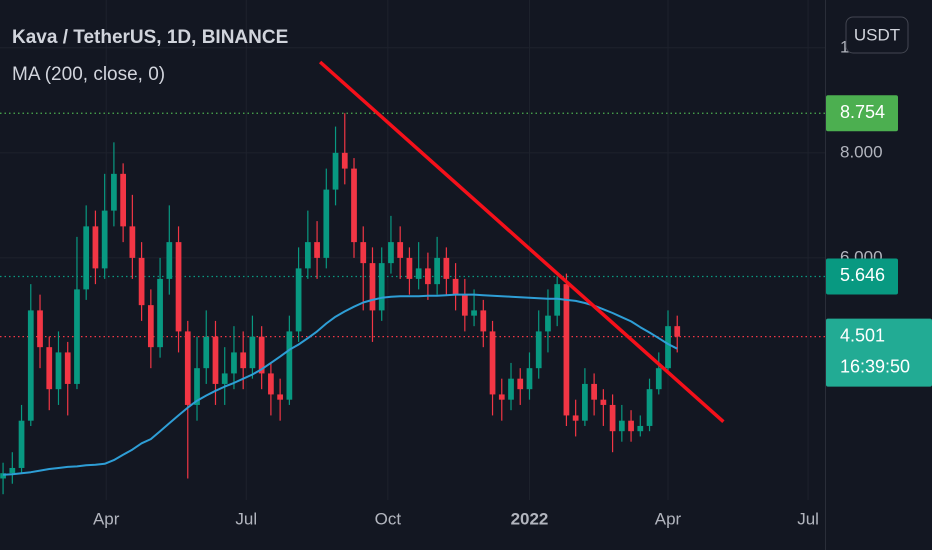  I want to click on price-label: 5.646, so click(862, 275).